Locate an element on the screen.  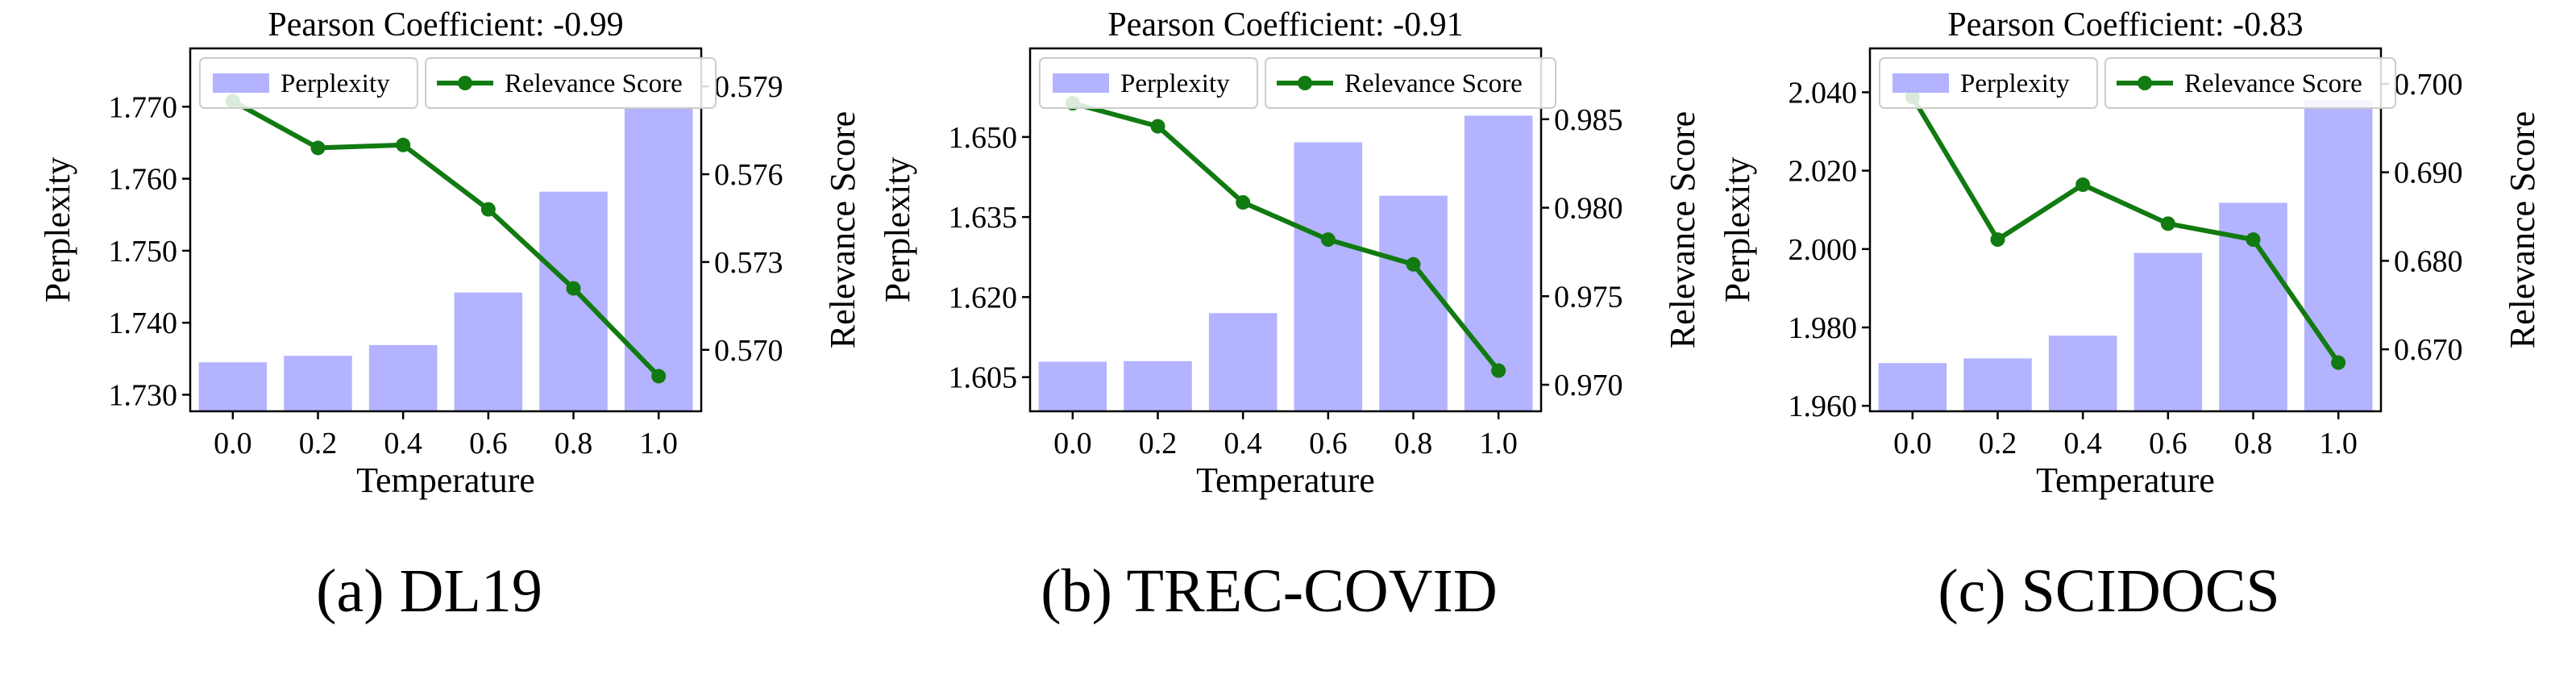
y-left-tick-label: 1.960 is located at coordinates (1823, 406).